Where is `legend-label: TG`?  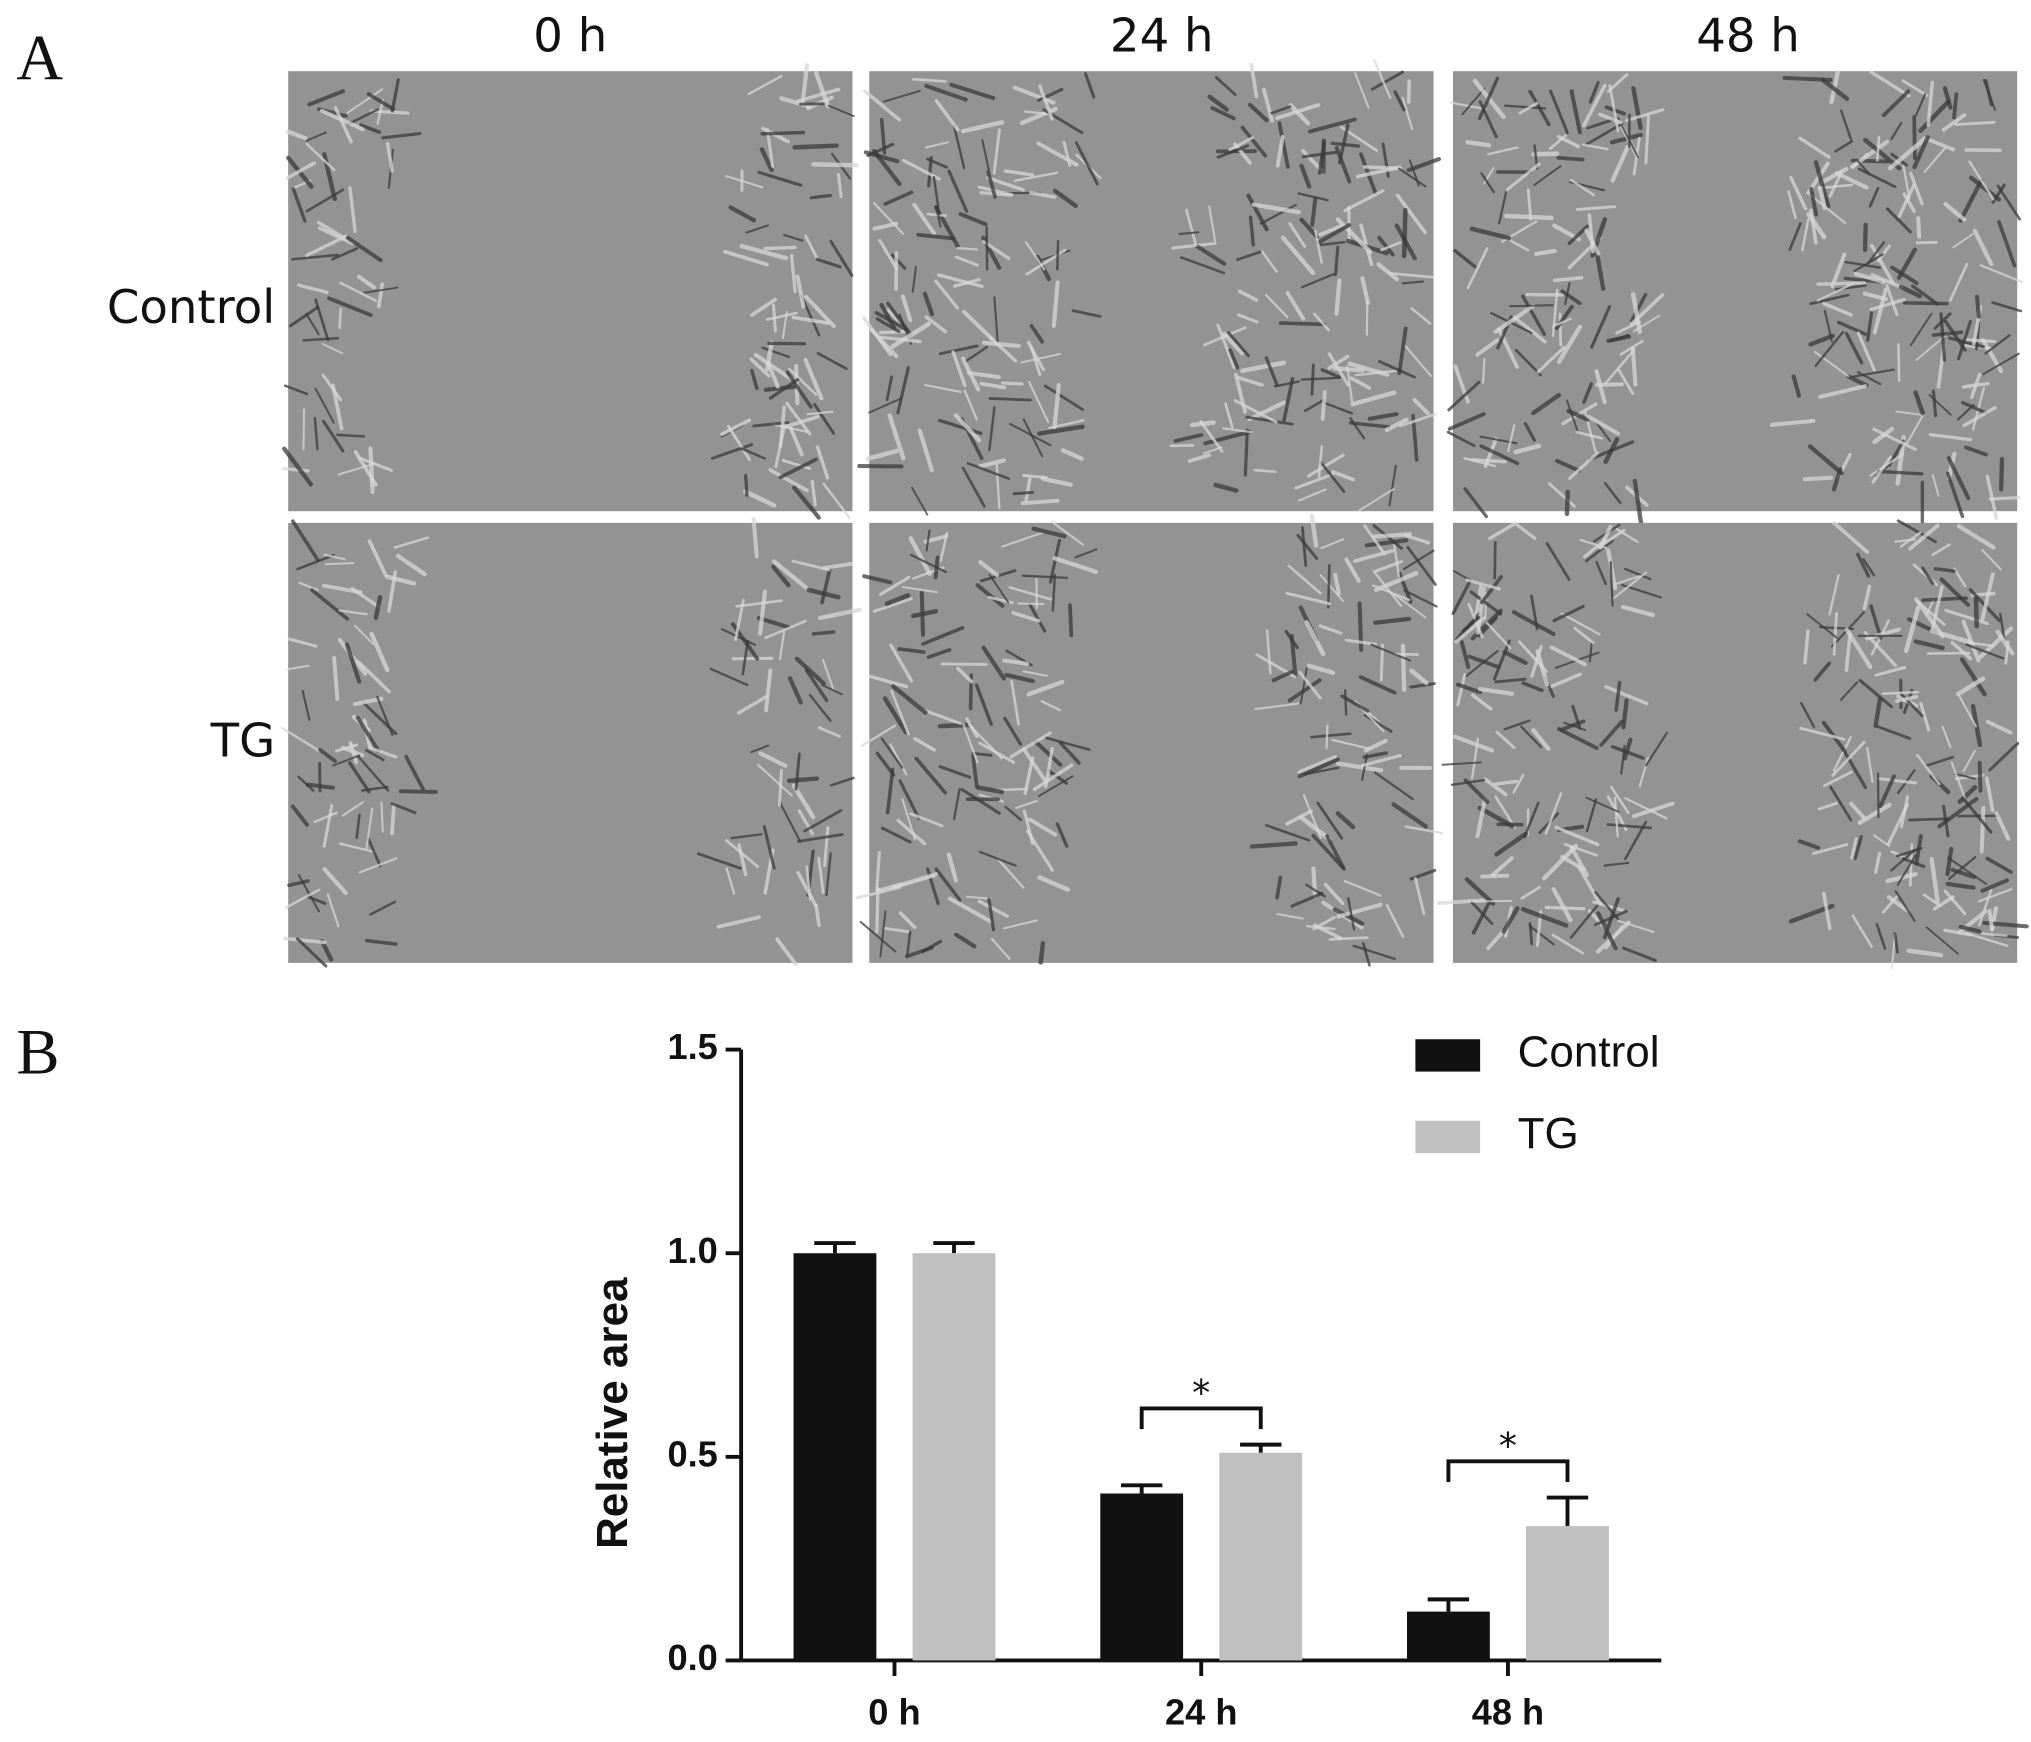
legend-label: TG is located at coordinates (1548, 1133).